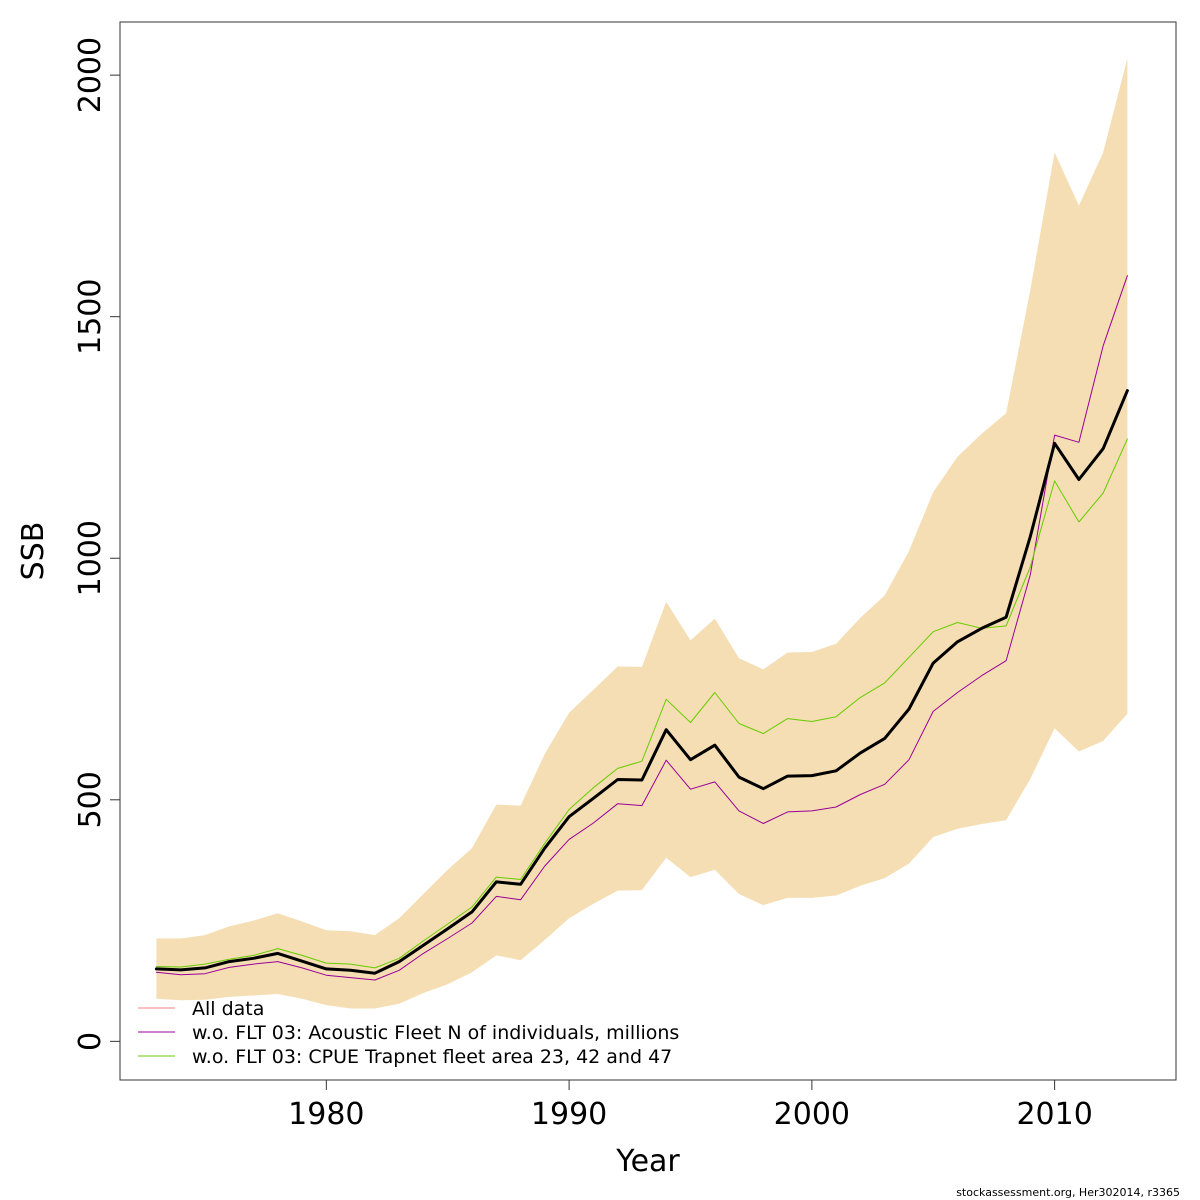 This screenshot has height=1200, width=1200. What do you see at coordinates (1068, 1192) in the screenshot?
I see `credit-text: stockassessment.org, Her302014, r3365` at bounding box center [1068, 1192].